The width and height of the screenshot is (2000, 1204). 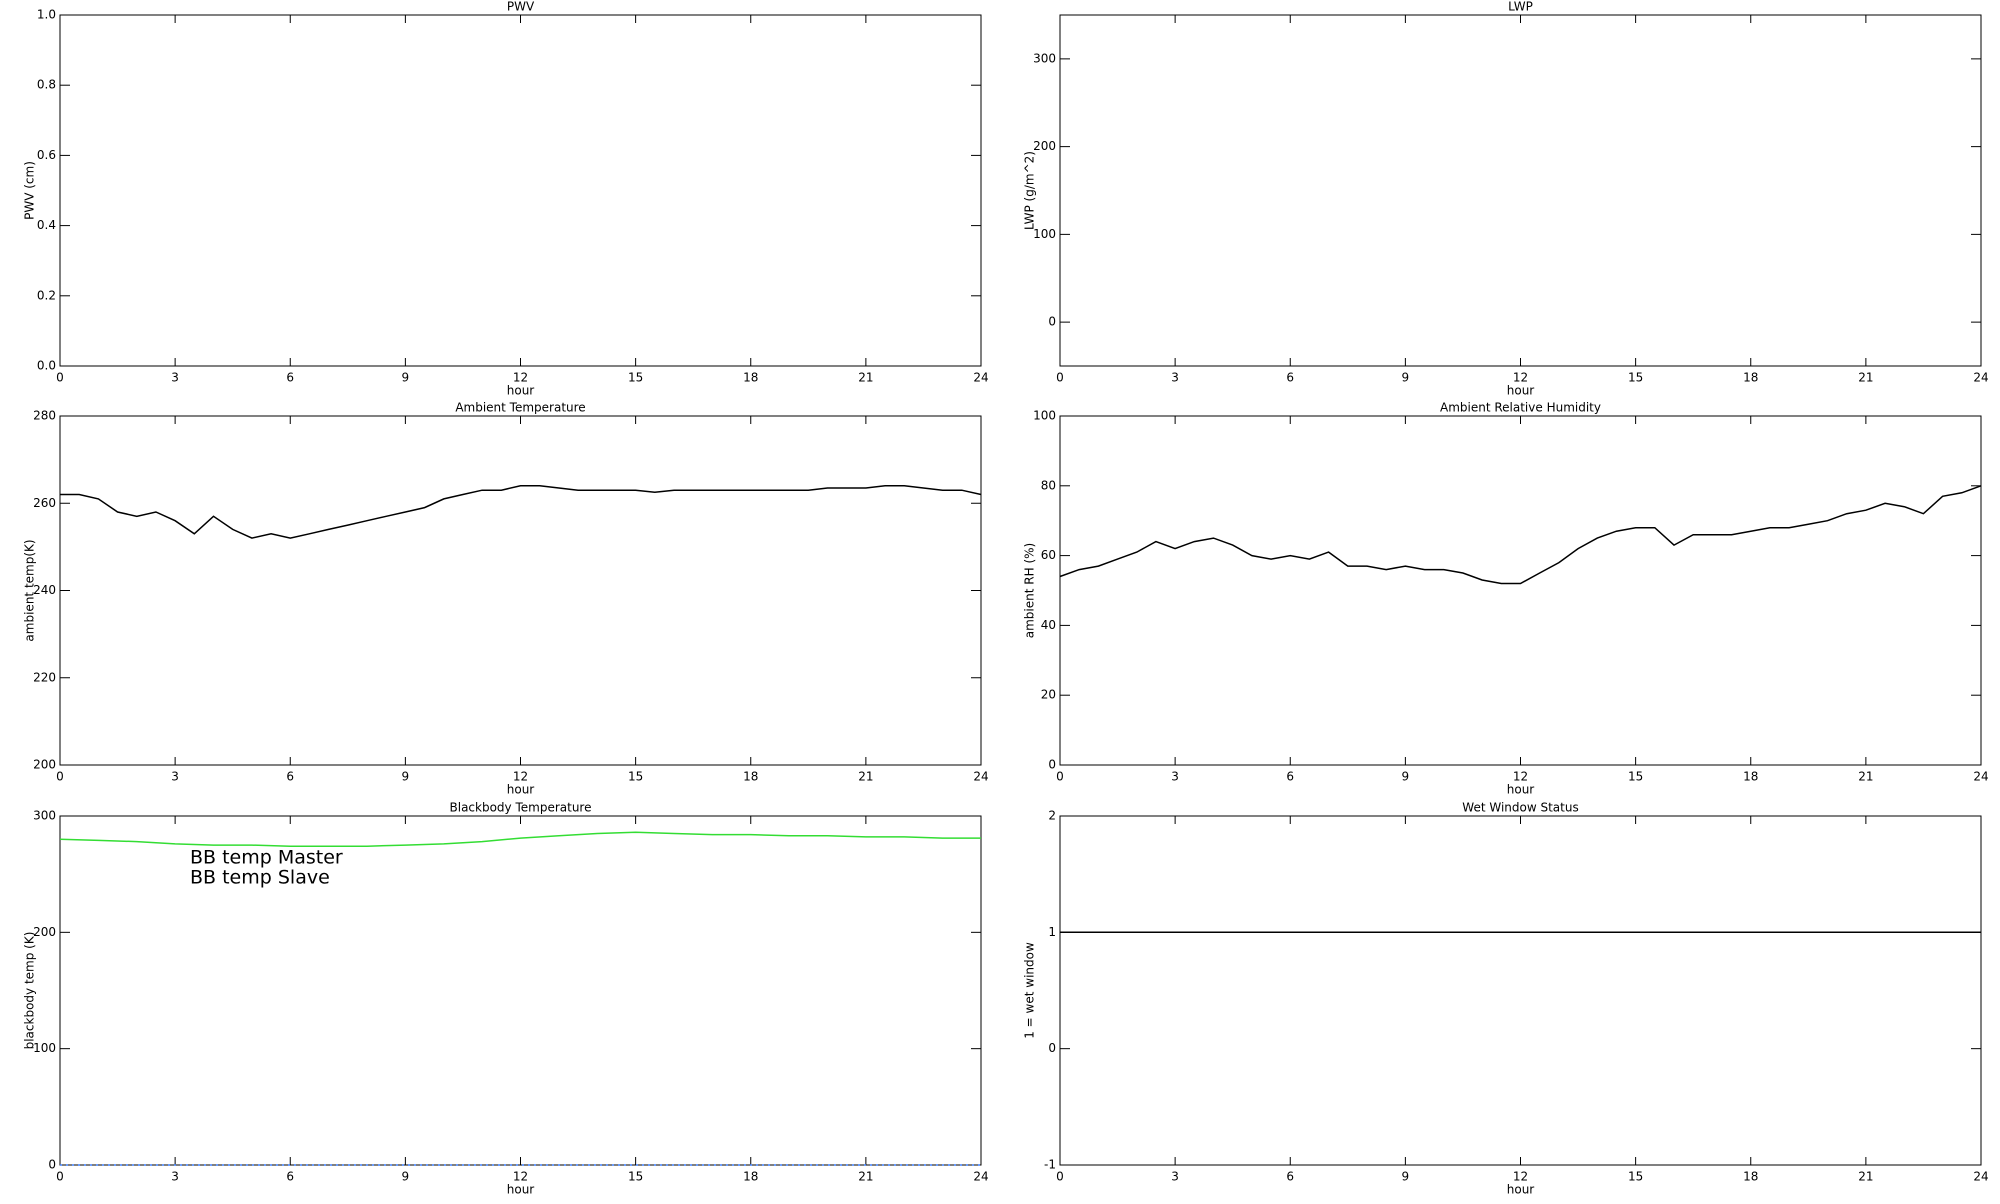 What do you see at coordinates (520, 408) in the screenshot?
I see `chart-title: Ambient Temperature` at bounding box center [520, 408].